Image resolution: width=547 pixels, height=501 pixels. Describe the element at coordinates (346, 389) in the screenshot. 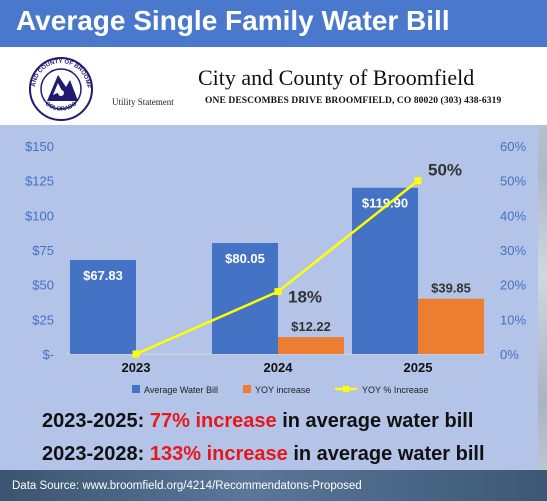

I see `legend-marker-yoy-percent` at that location.